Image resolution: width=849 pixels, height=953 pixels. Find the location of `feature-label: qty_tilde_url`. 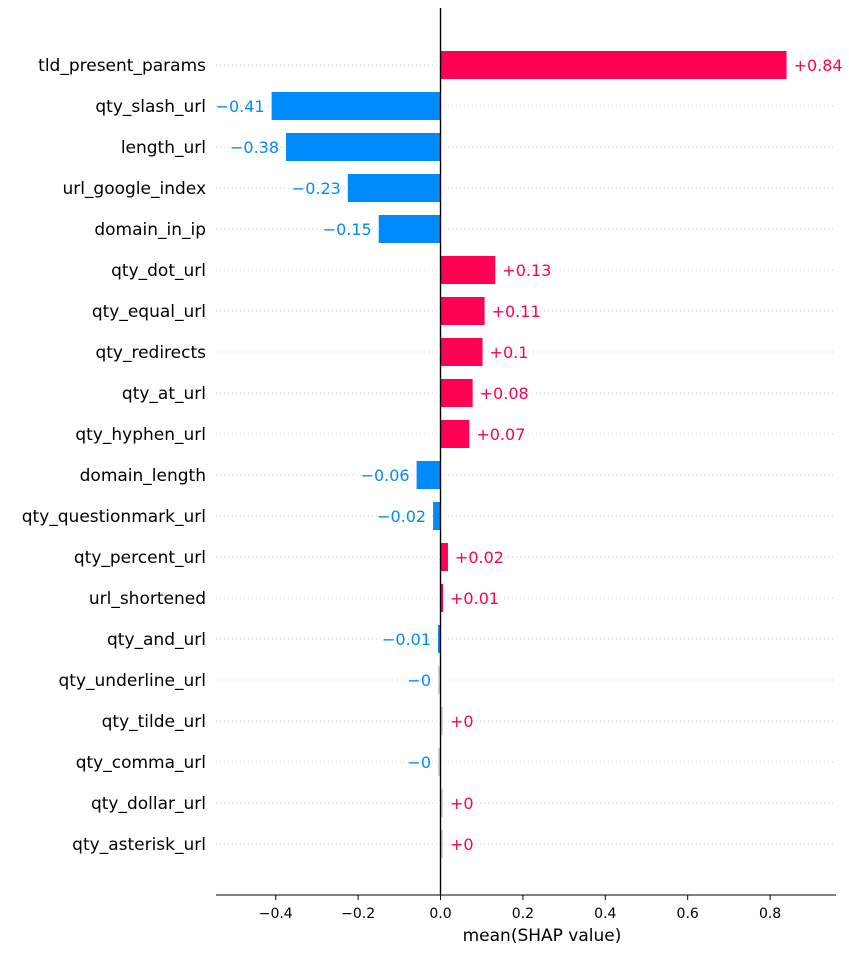

feature-label: qty_tilde_url is located at coordinates (154, 722).